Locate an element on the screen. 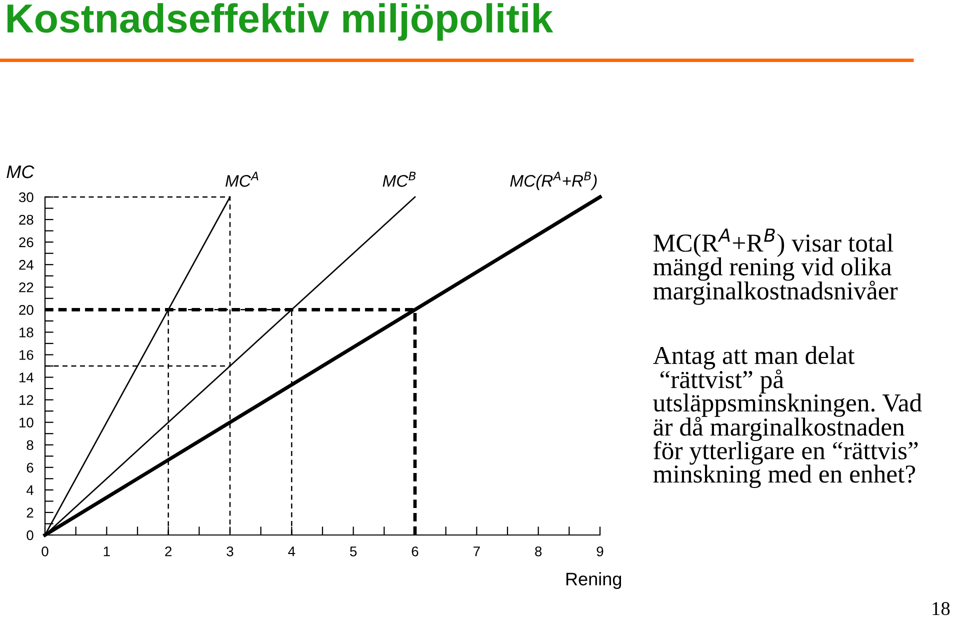  y-tick-label: 12 is located at coordinates (27, 400).